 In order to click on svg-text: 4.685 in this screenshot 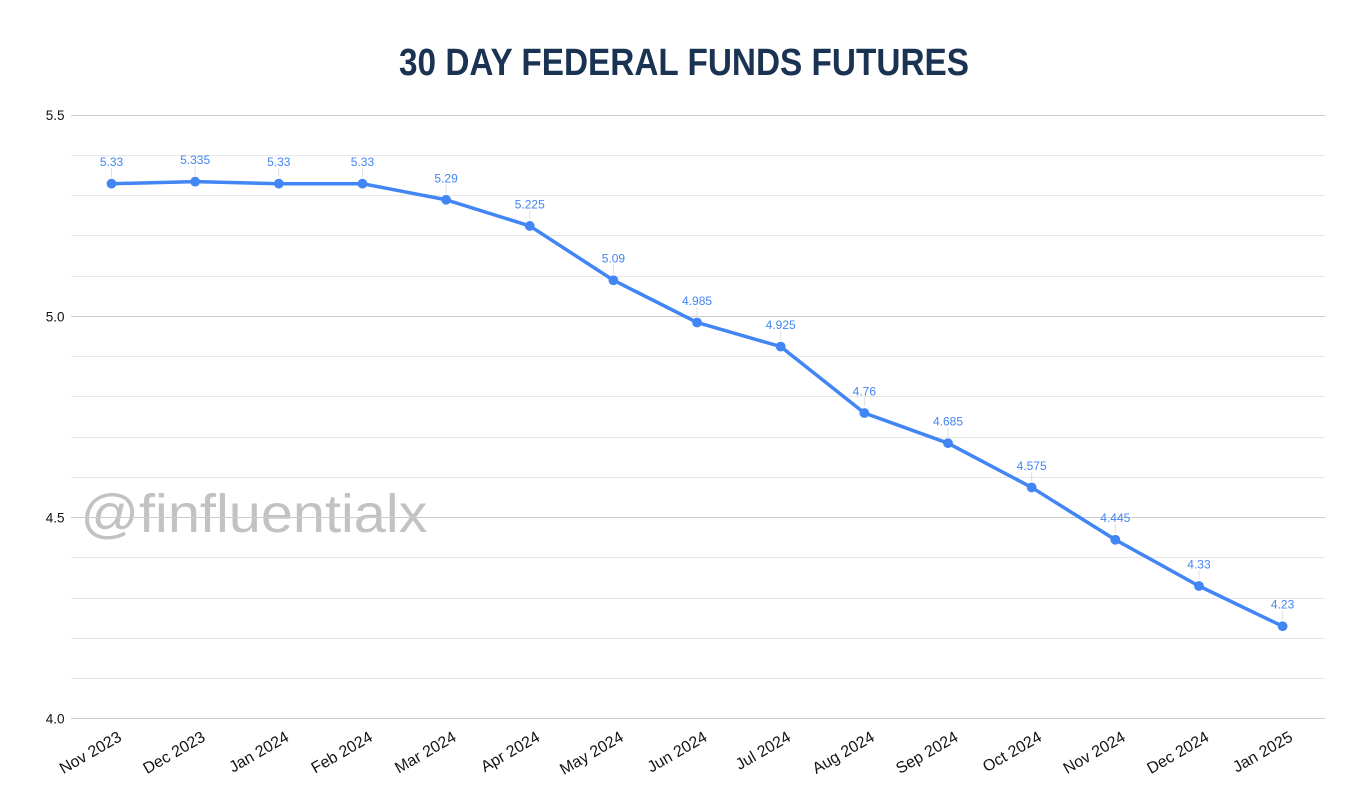, I will do `click(948, 422)`.